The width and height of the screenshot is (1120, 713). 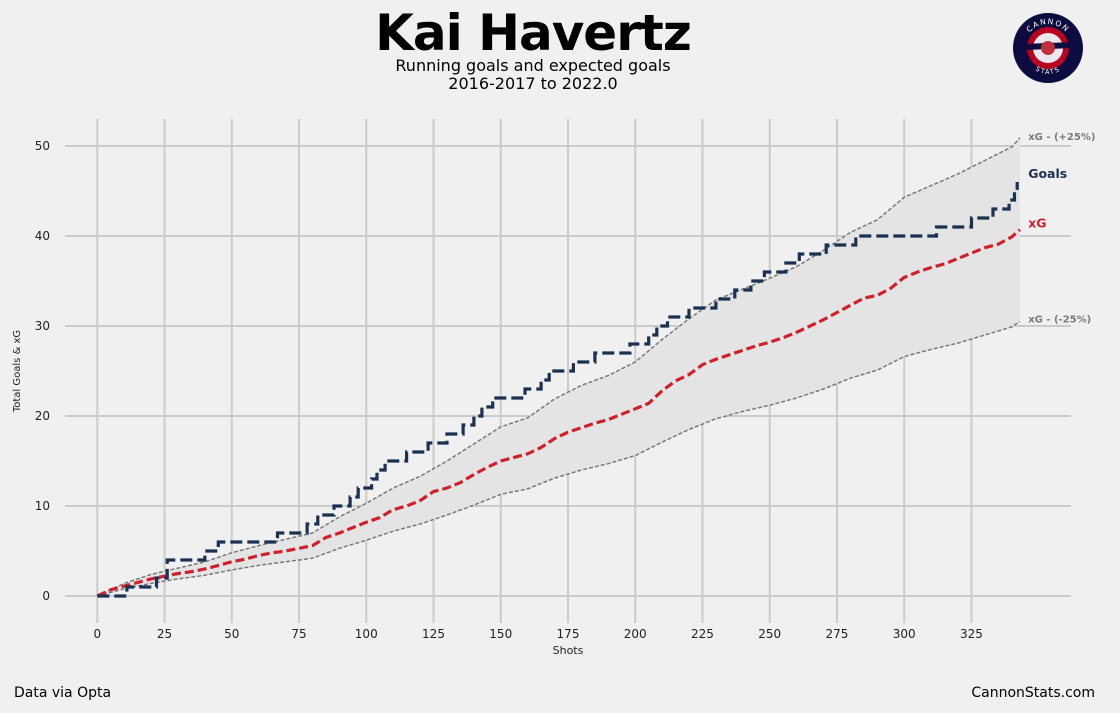 I want to click on x-tick-label: 300, so click(x=904, y=634).